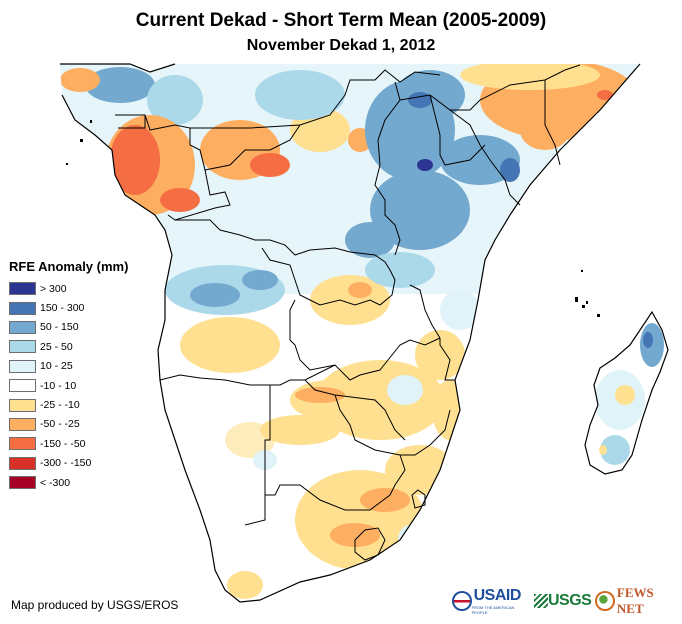 This screenshot has width=682, height=624. I want to click on legend-title: RFE Anomaly (mm), so click(69, 266).